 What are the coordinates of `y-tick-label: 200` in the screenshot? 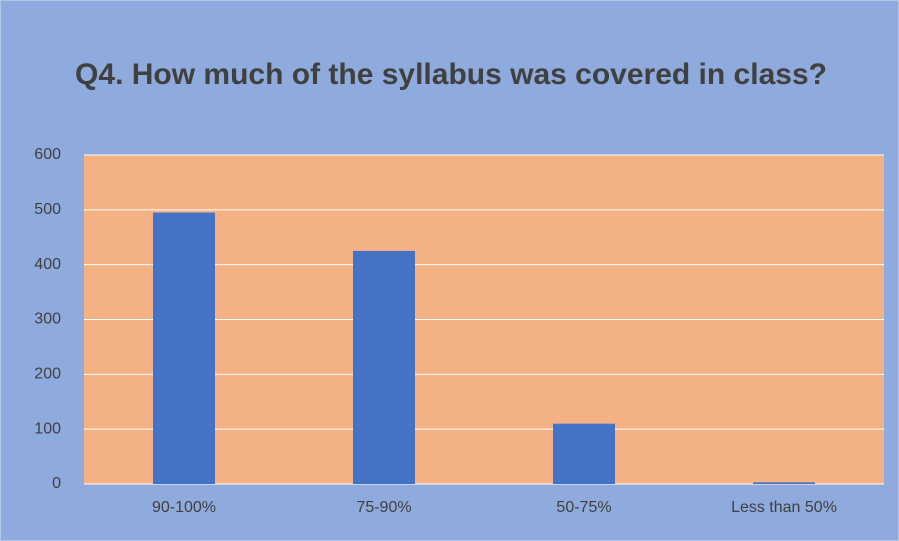 It's located at (47, 374).